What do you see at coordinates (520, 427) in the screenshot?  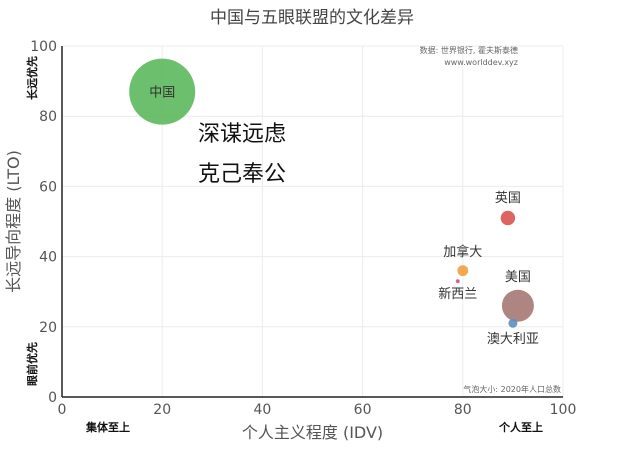 I see `x-high-label: 个人至上` at bounding box center [520, 427].